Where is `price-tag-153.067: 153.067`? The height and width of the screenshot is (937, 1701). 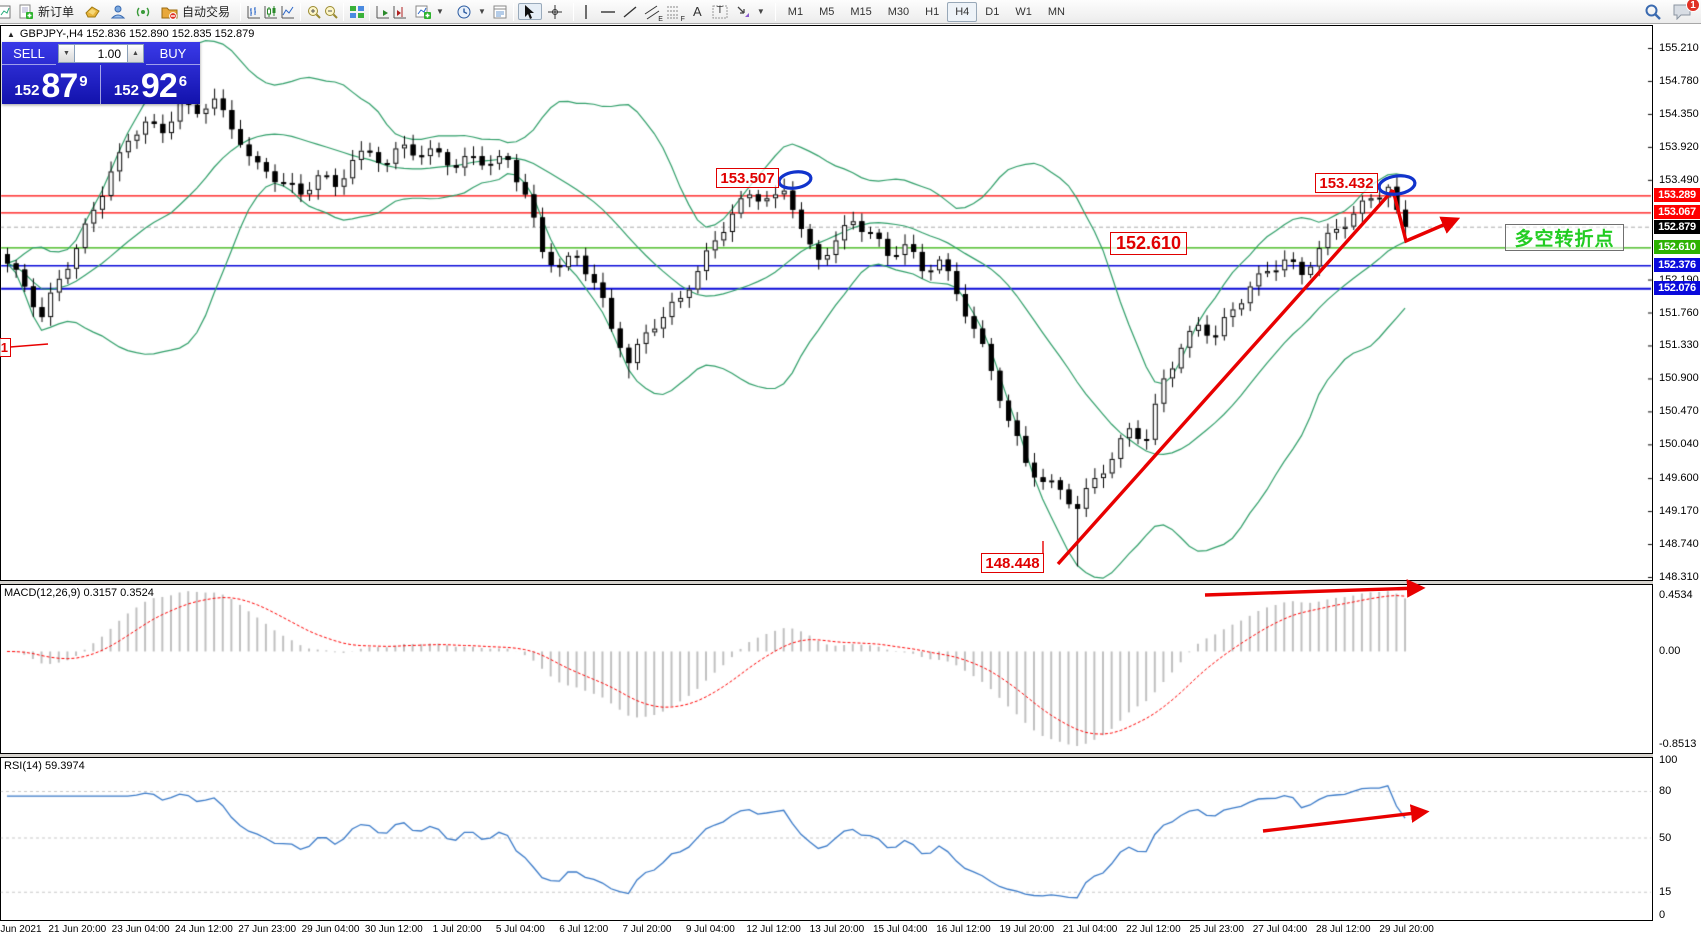 price-tag-153.067: 153.067 is located at coordinates (1677, 212).